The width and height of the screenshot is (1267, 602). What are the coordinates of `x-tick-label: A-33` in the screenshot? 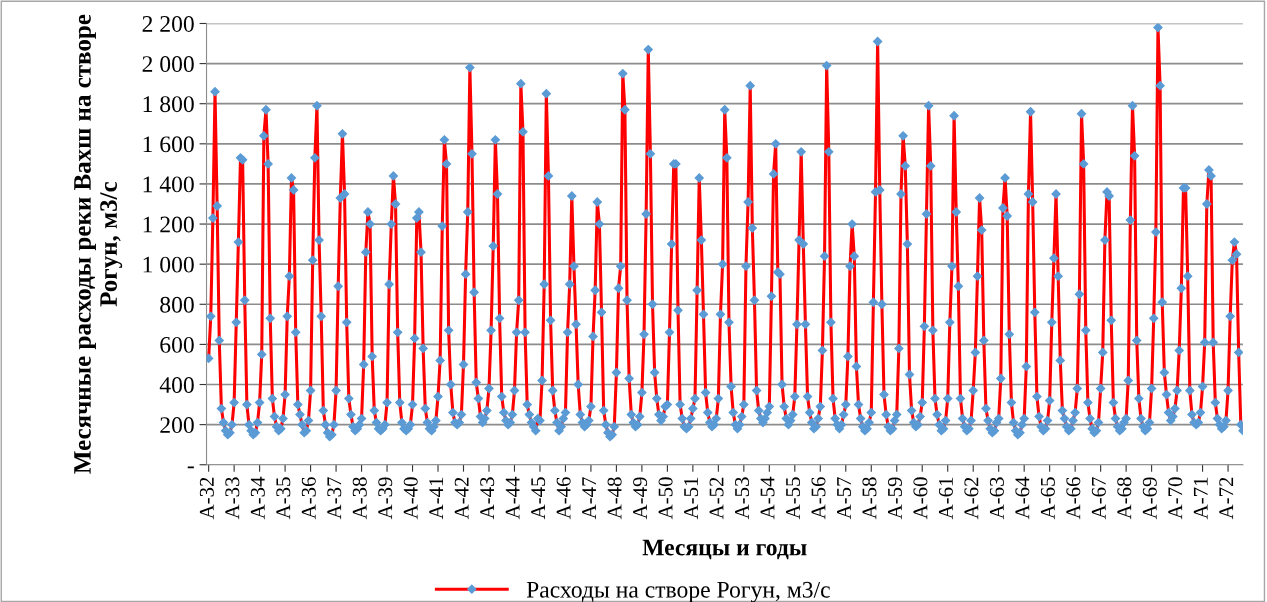 It's located at (232, 498).